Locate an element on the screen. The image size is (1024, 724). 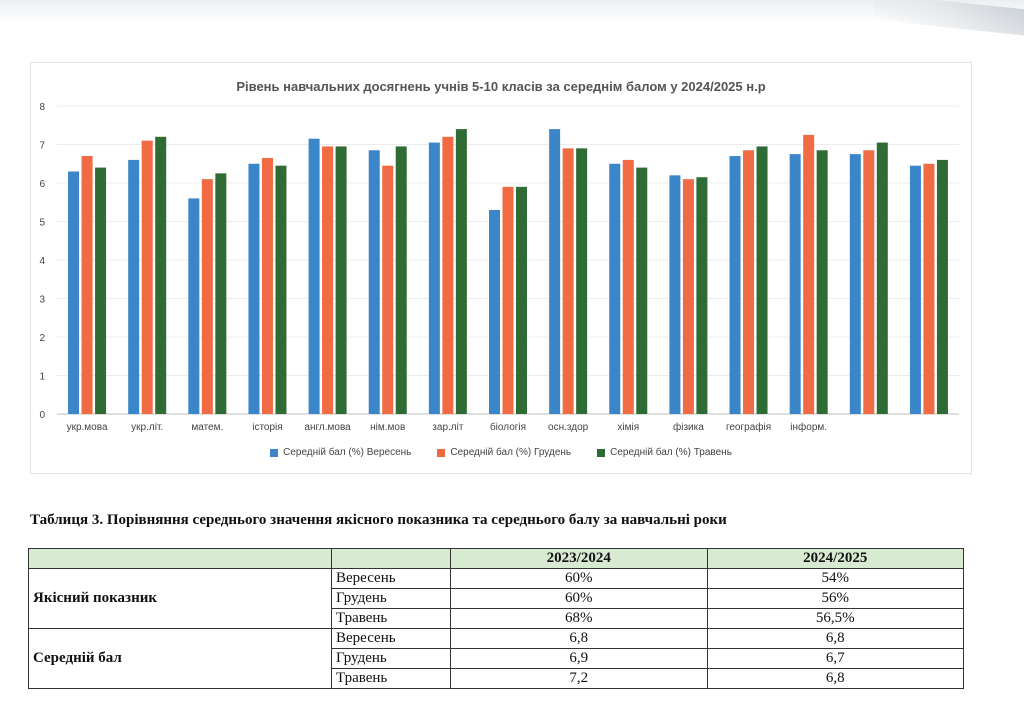
y-tick-label: 1 is located at coordinates (42, 377).